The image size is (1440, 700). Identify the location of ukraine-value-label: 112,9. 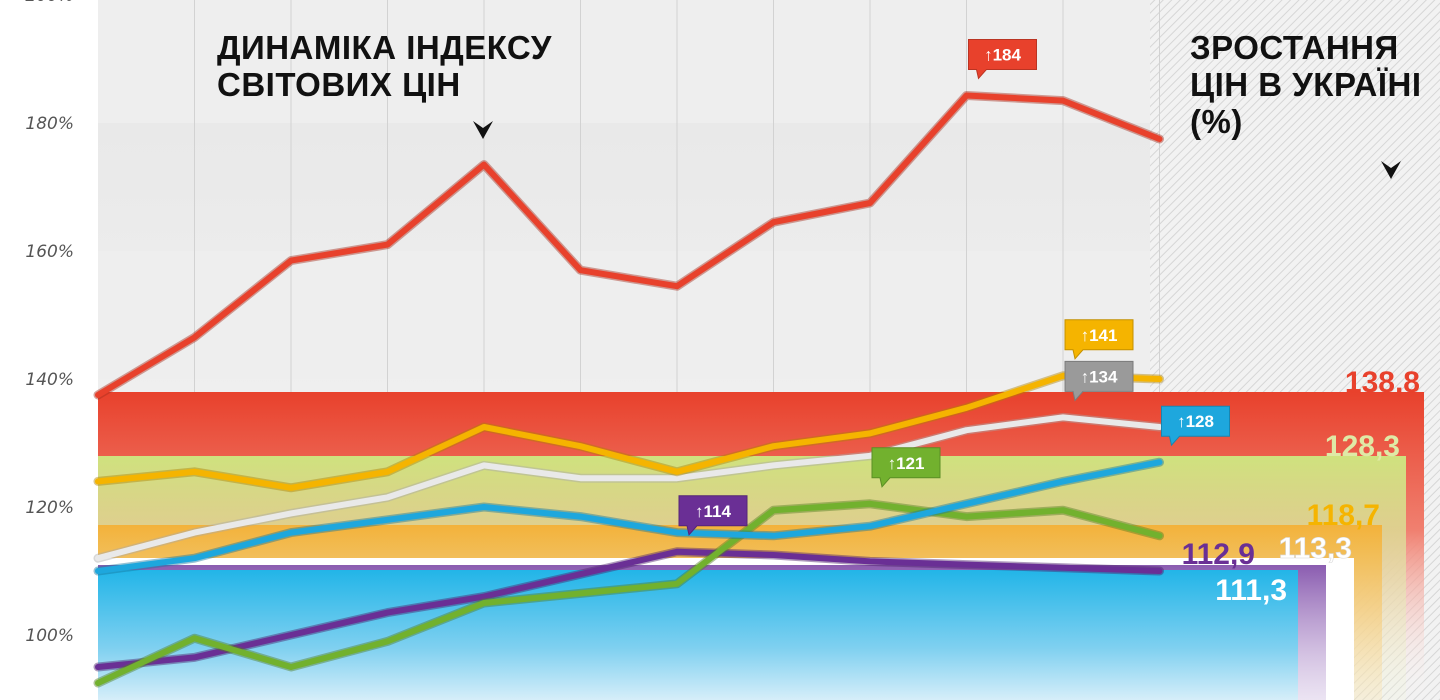
(1218, 554).